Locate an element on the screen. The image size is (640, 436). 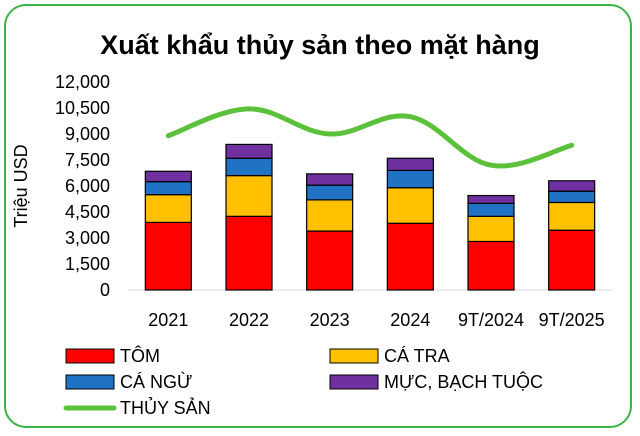
x-tick-label: 2023 is located at coordinates (330, 320).